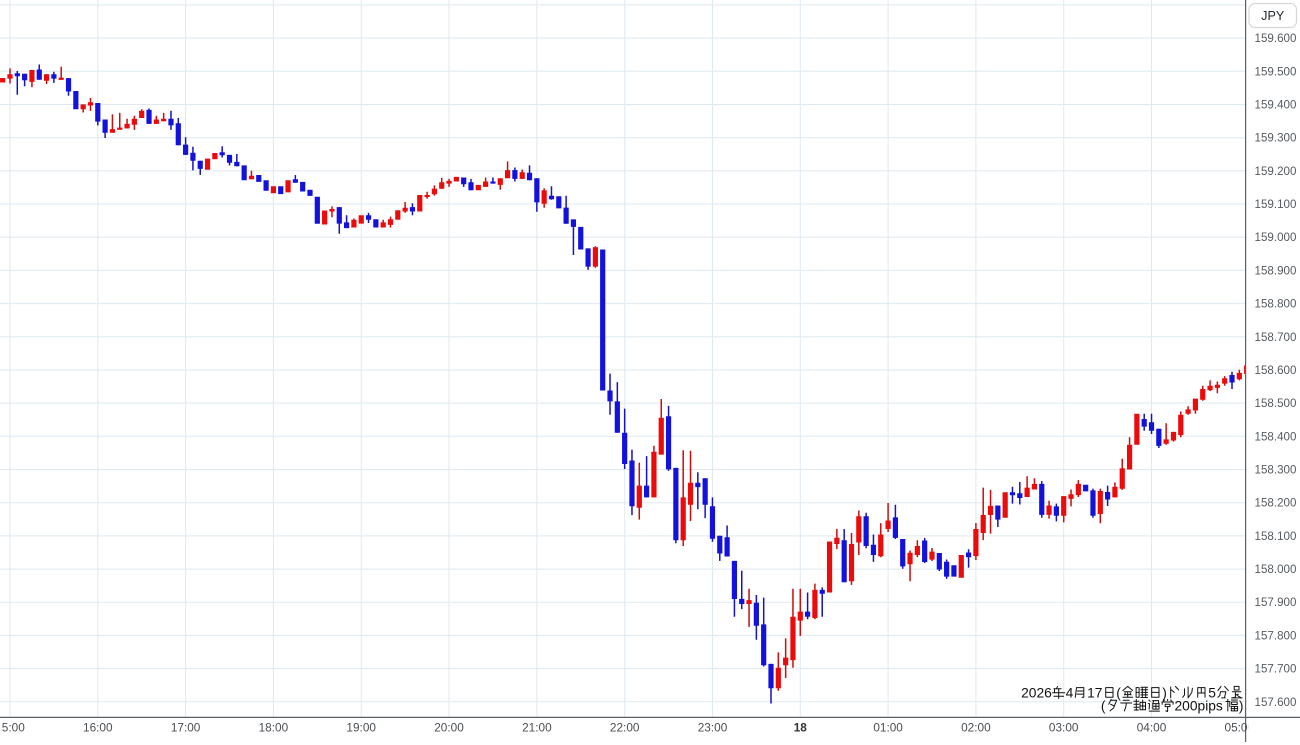  Describe the element at coordinates (1276, 171) in the screenshot. I see `svg-text: 159.200` at that location.